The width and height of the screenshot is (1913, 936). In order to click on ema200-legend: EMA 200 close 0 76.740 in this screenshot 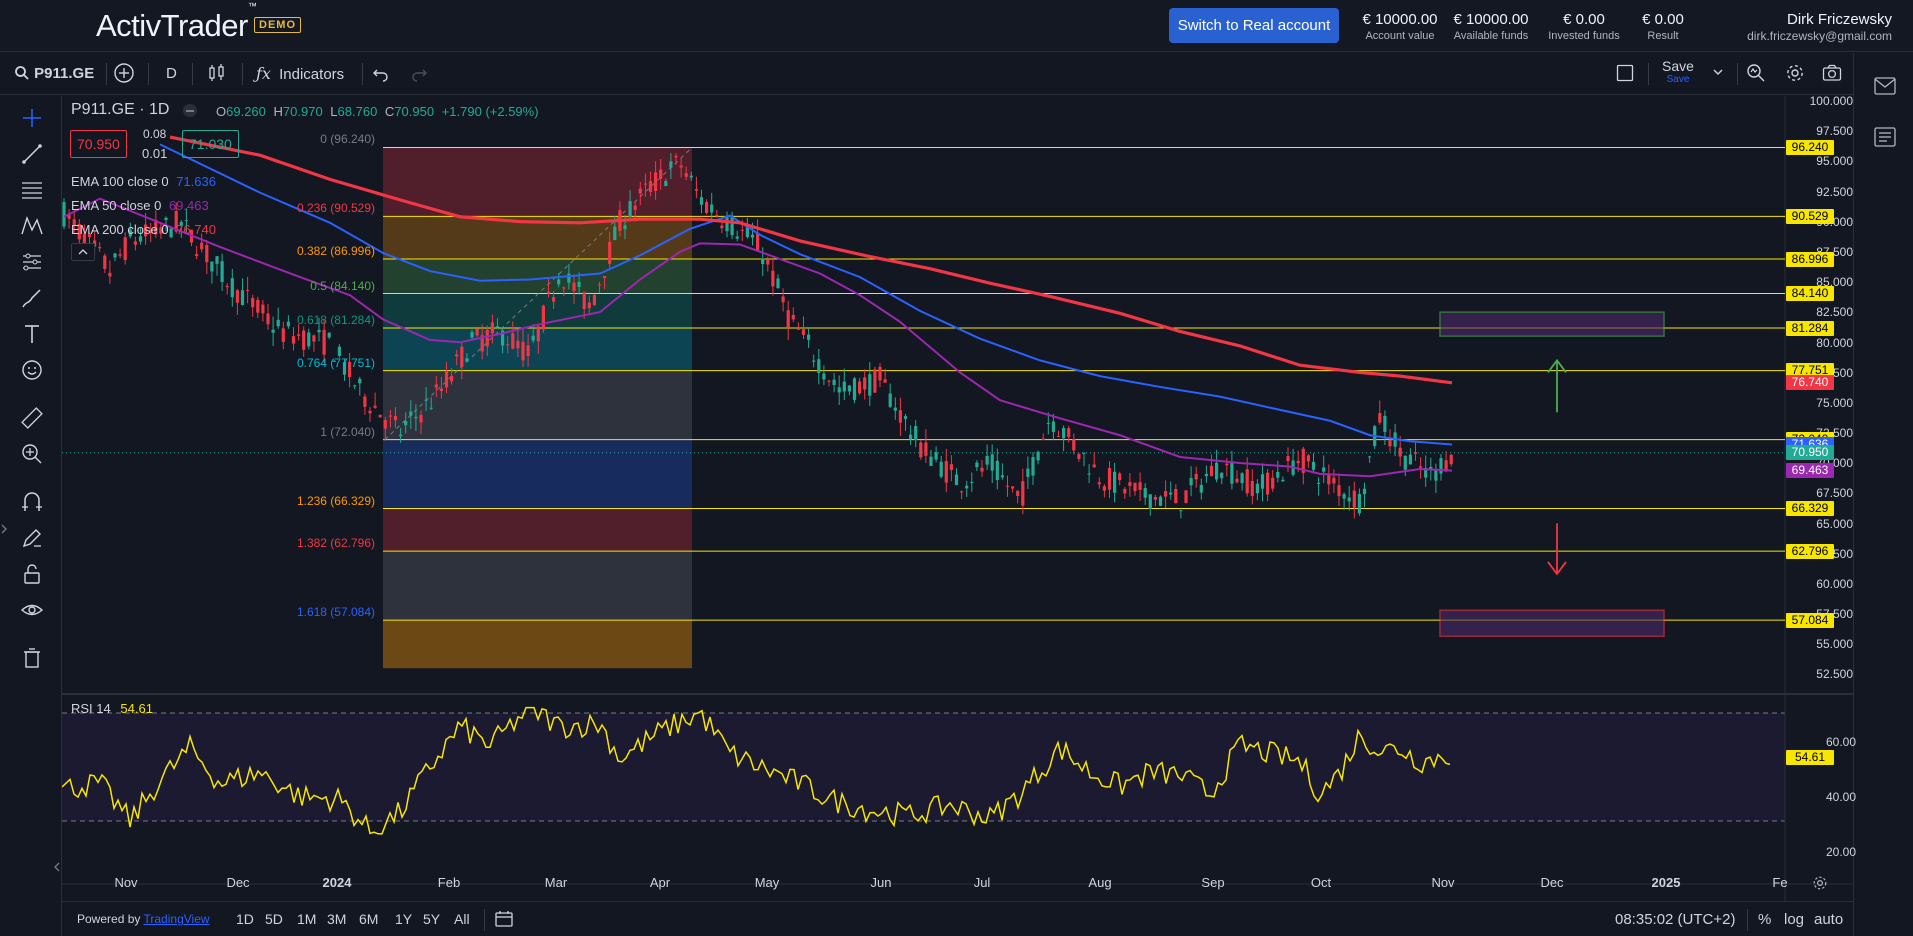, I will do `click(143, 229)`.